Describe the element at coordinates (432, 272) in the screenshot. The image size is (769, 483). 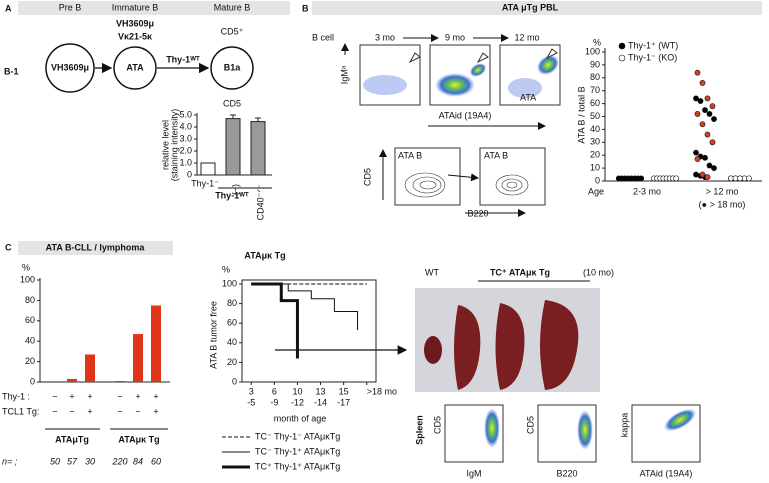
I see `photo-label: WT` at that location.